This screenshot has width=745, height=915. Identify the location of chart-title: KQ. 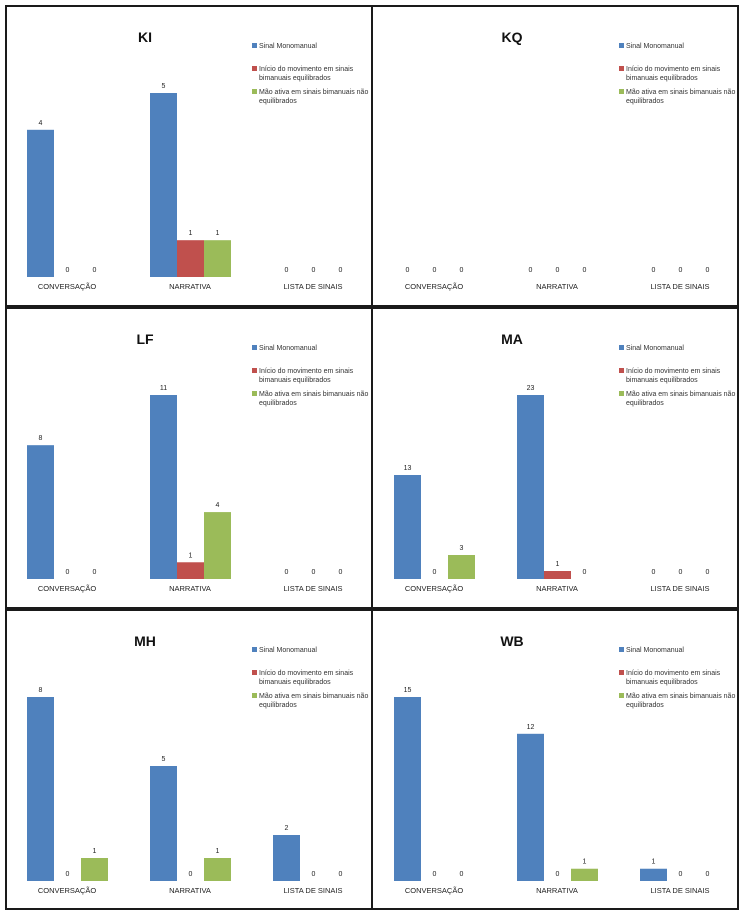
(512, 37).